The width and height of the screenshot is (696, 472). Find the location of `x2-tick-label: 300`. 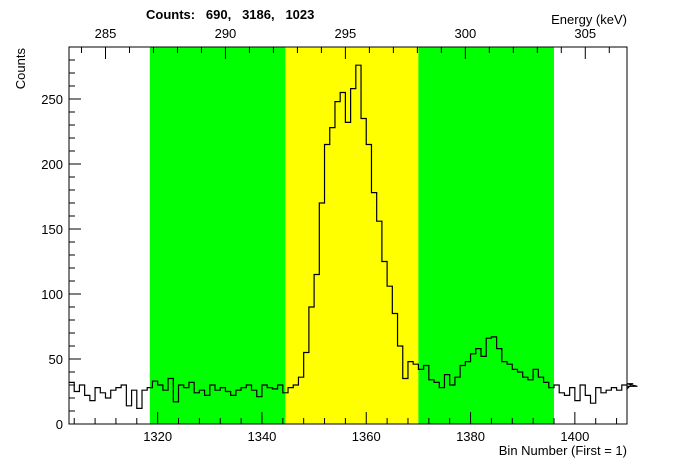

x2-tick-label: 300 is located at coordinates (465, 33).